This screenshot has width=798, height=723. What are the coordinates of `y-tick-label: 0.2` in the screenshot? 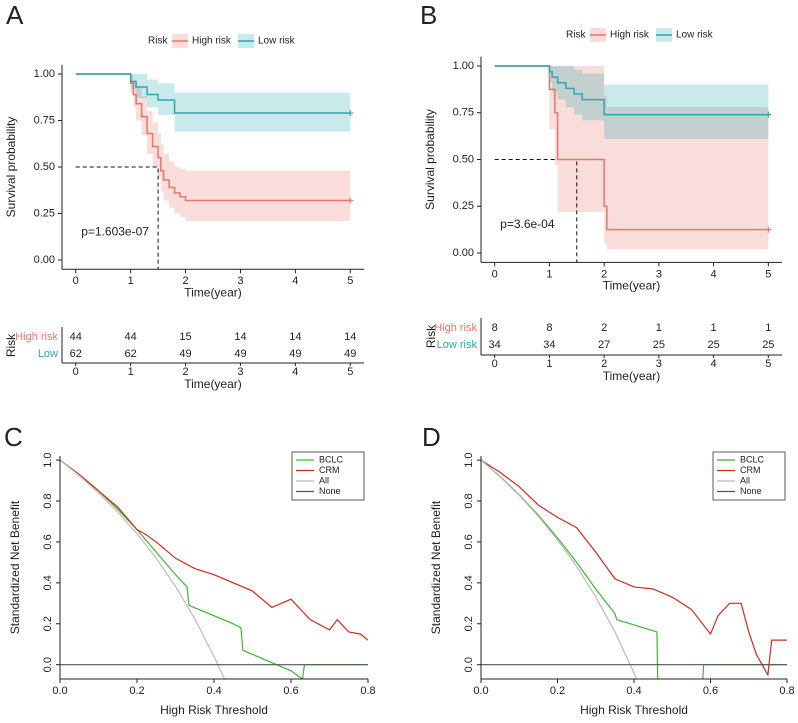 It's located at (469, 623).